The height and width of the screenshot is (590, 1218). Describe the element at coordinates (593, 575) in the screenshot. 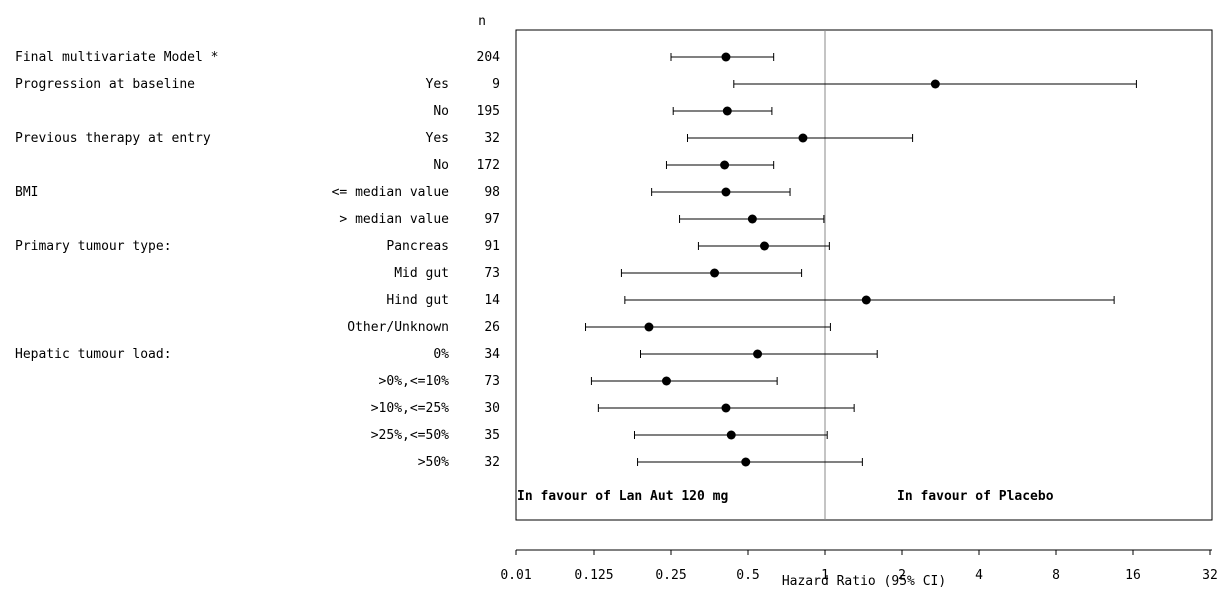

I see `x-tick-label: 0.125` at that location.